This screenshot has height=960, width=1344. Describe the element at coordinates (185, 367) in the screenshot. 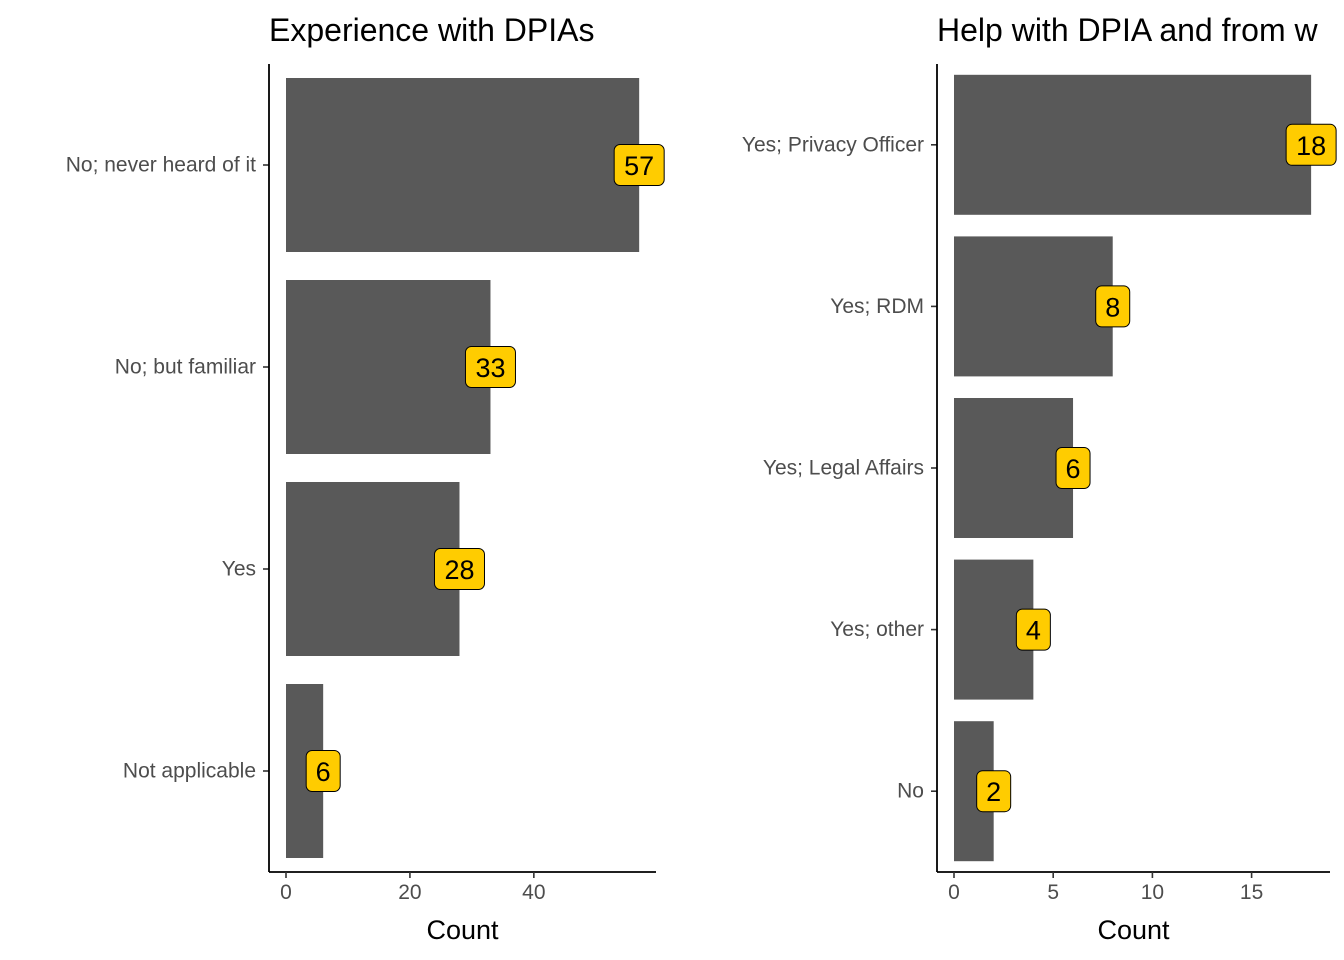

I see `category-label: No; but familiar` at that location.